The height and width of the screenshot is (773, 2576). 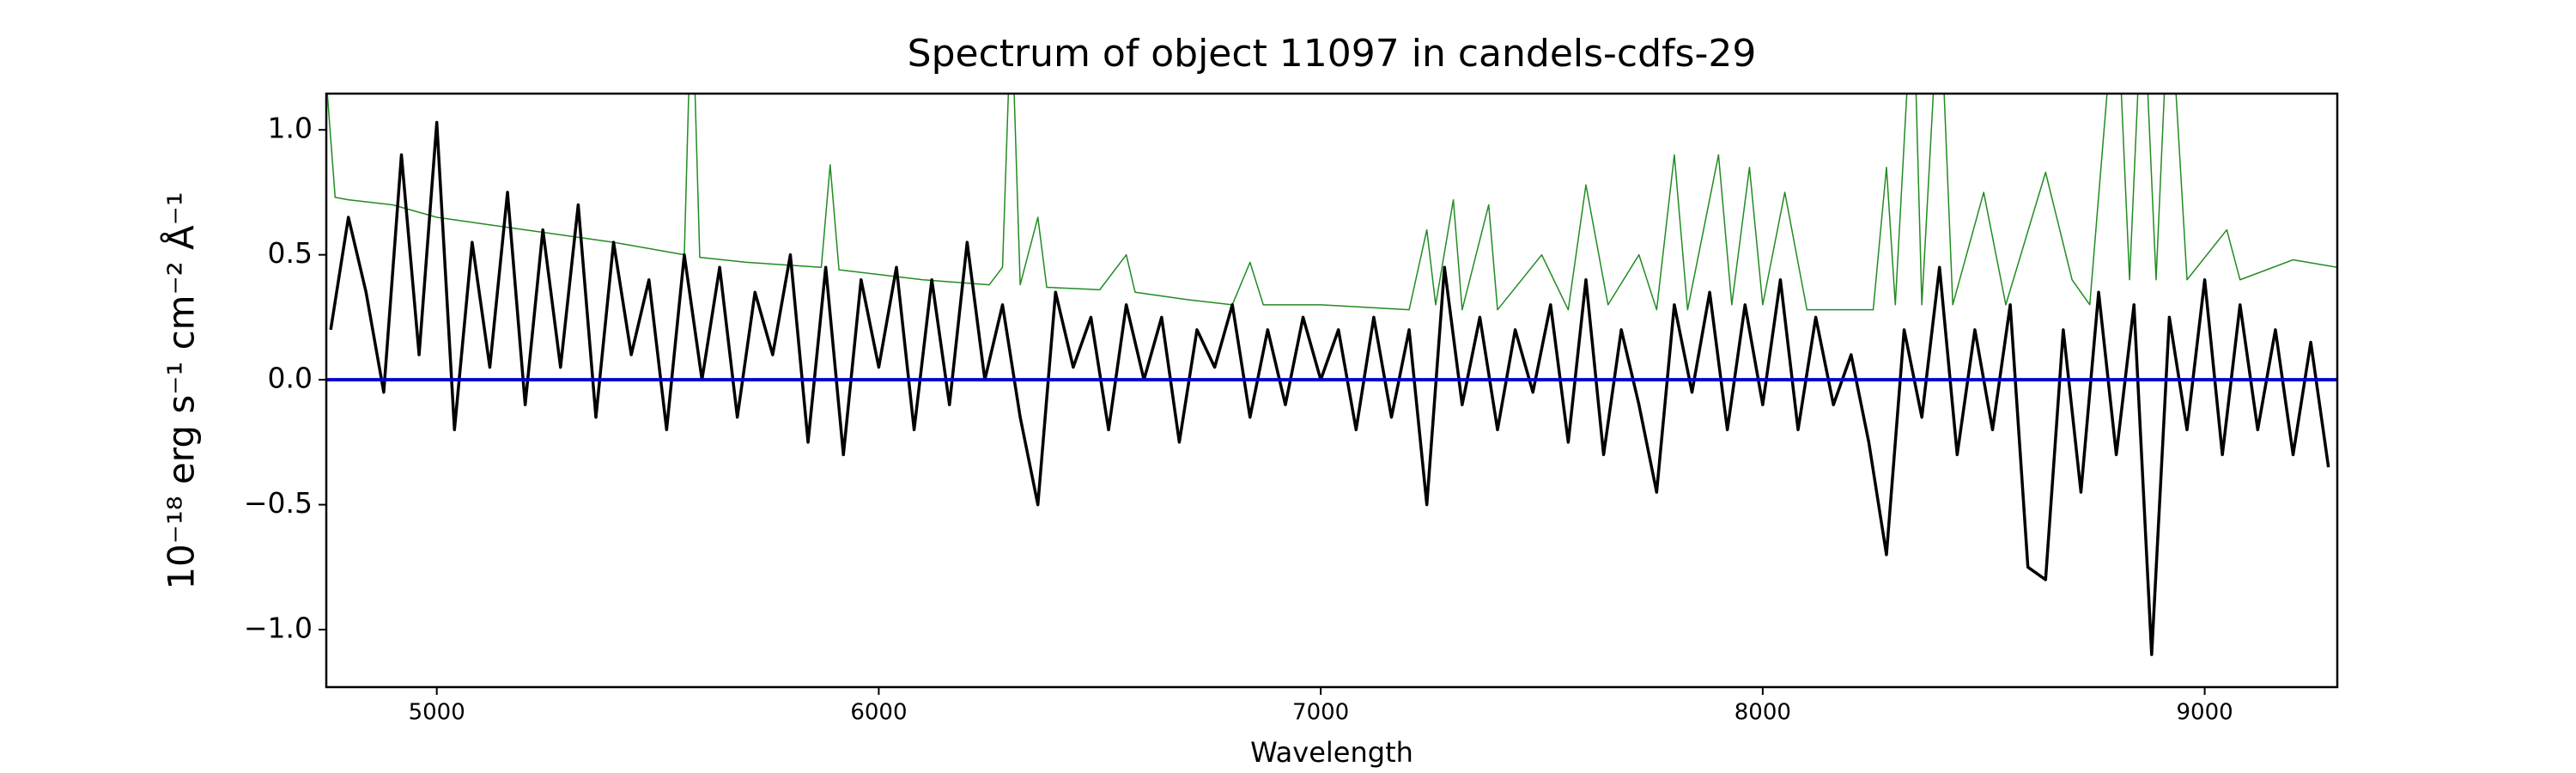 What do you see at coordinates (181, 390) in the screenshot?
I see `y-axis-label: 10⁻¹⁸ erg s⁻¹ cm⁻² Å⁻¹` at bounding box center [181, 390].